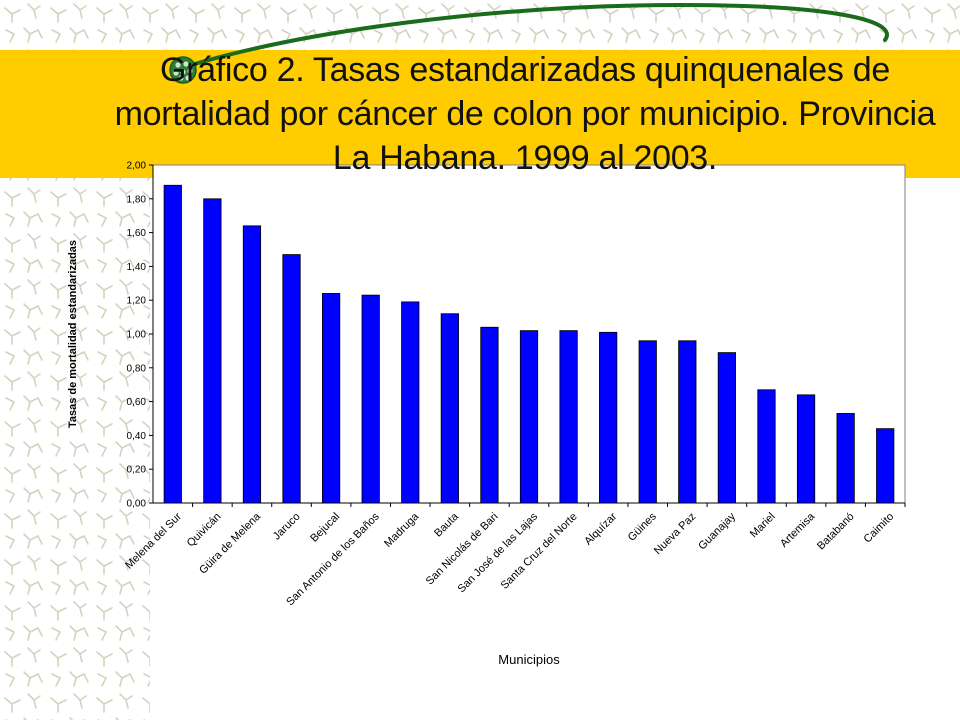 The width and height of the screenshot is (960, 720). What do you see at coordinates (675, 534) in the screenshot?
I see `x-tick-label: Nueva Paz` at bounding box center [675, 534].